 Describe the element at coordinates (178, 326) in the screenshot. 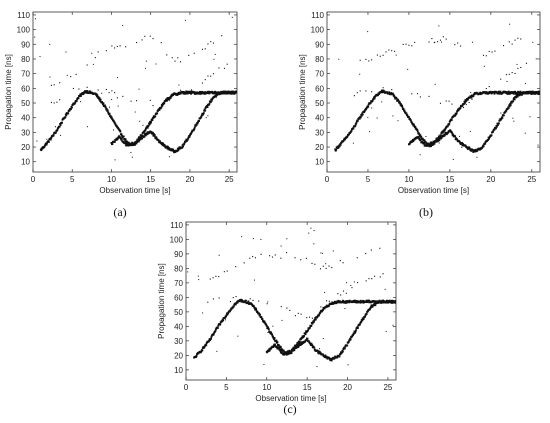

I see `y-tick-label: 40` at that location.